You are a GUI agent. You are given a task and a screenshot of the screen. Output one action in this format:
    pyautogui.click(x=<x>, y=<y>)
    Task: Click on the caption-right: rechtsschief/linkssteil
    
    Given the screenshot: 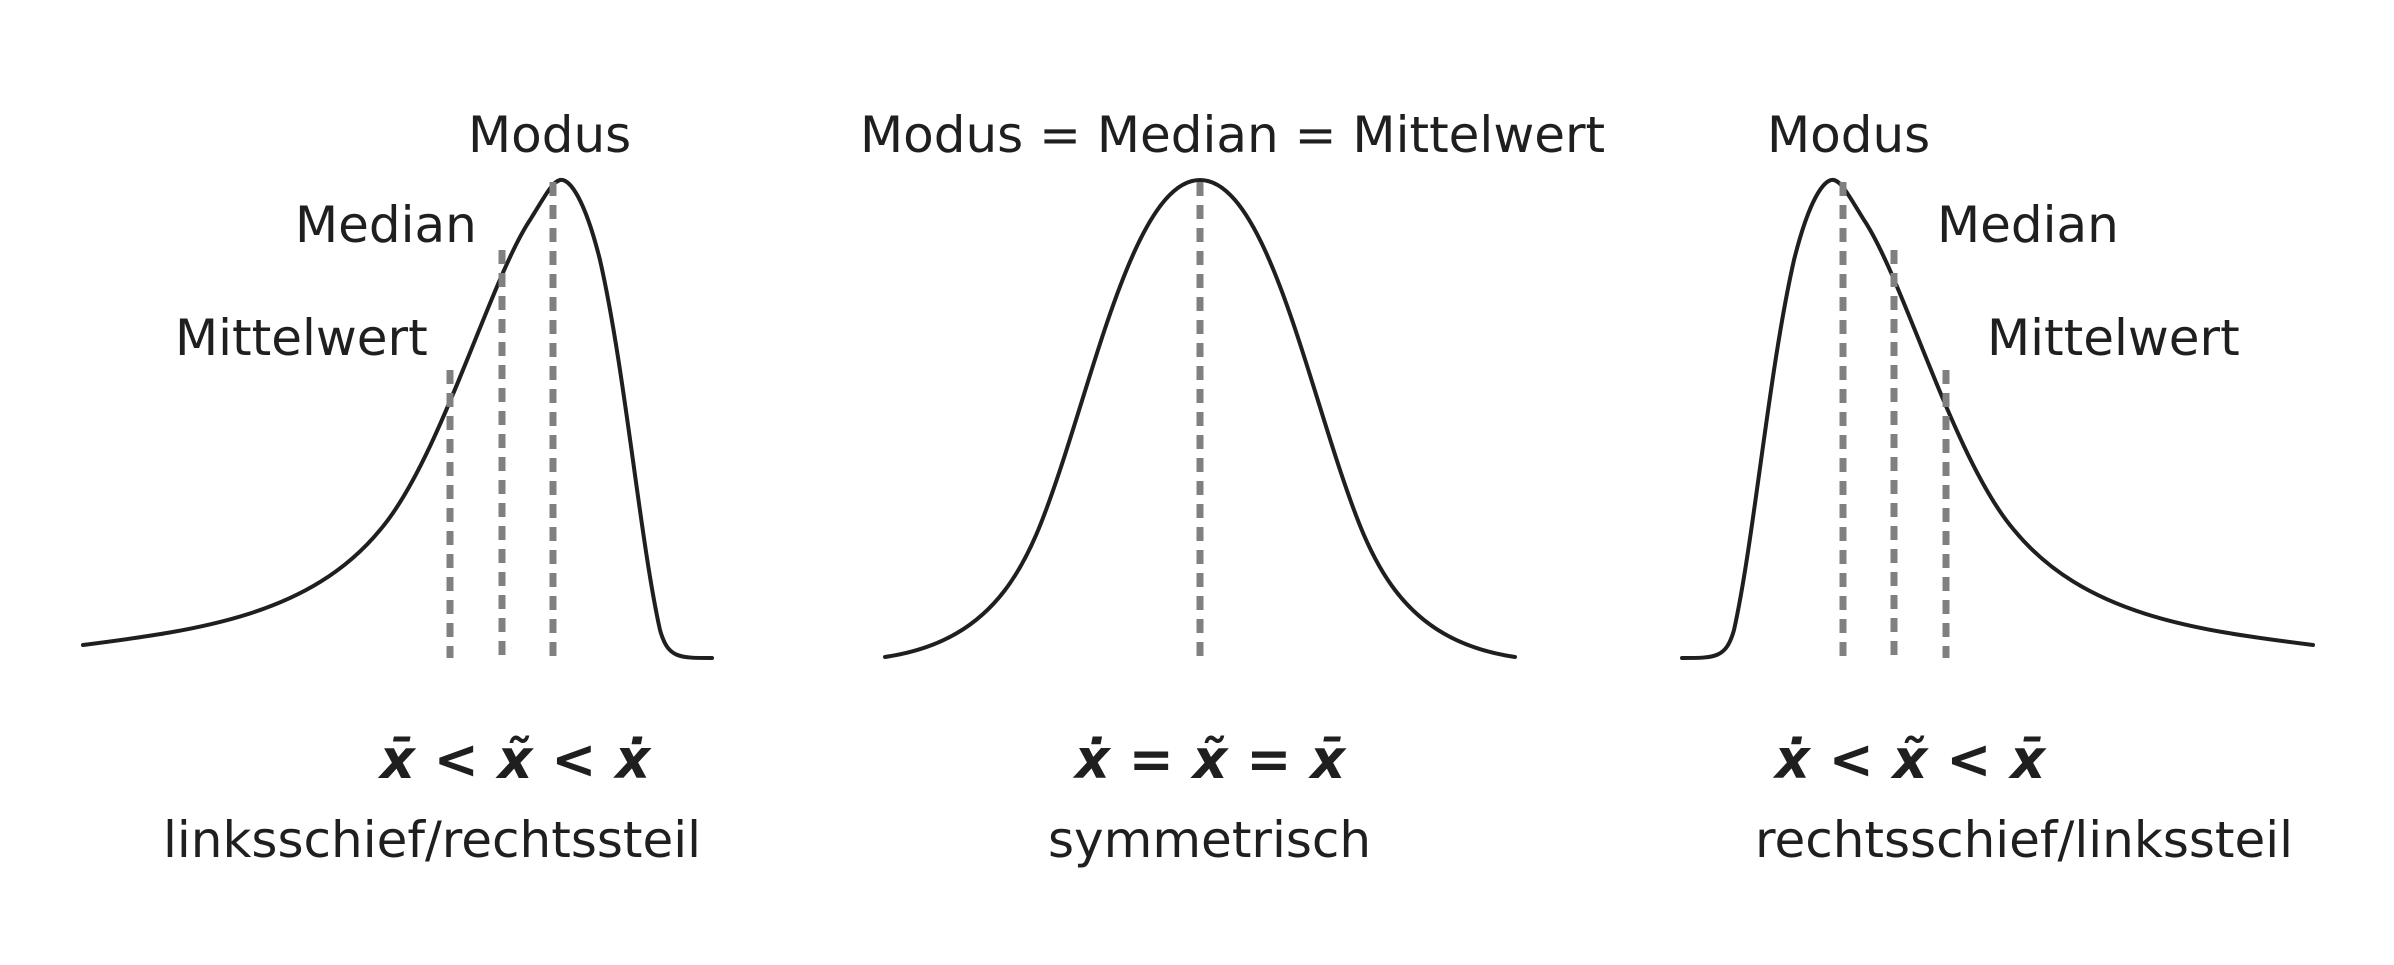 What is the action you would take?
    pyautogui.click(x=2024, y=840)
    